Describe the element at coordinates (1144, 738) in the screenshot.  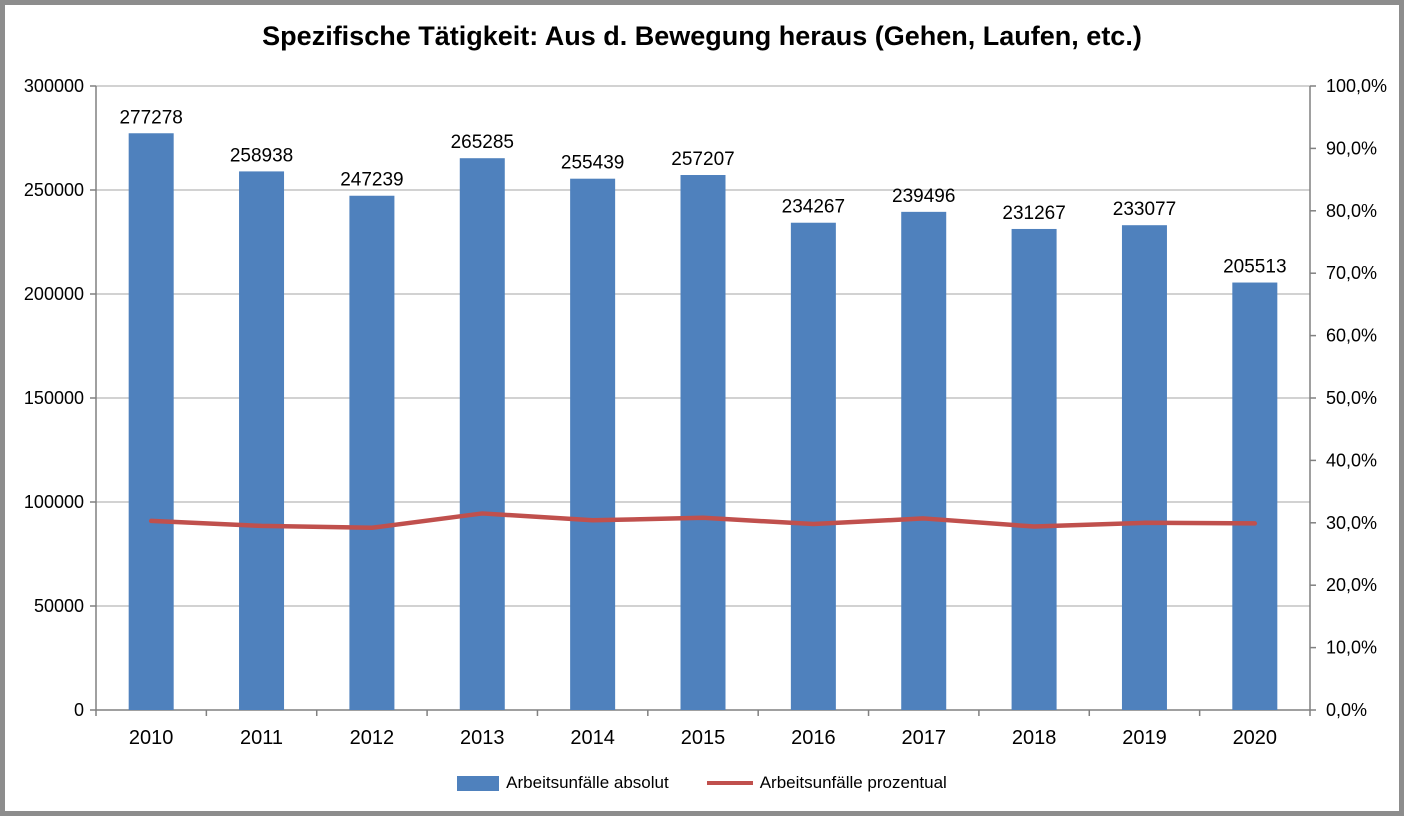
I see `x-axis-category-label: 2019` at that location.